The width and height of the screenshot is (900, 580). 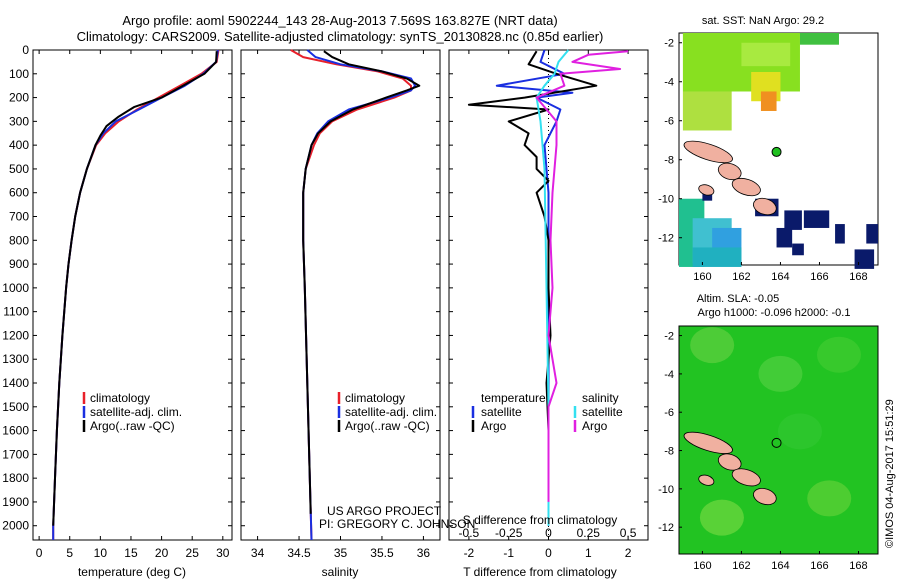 I want to click on legend-temperature-title: temperature, so click(x=513, y=398).